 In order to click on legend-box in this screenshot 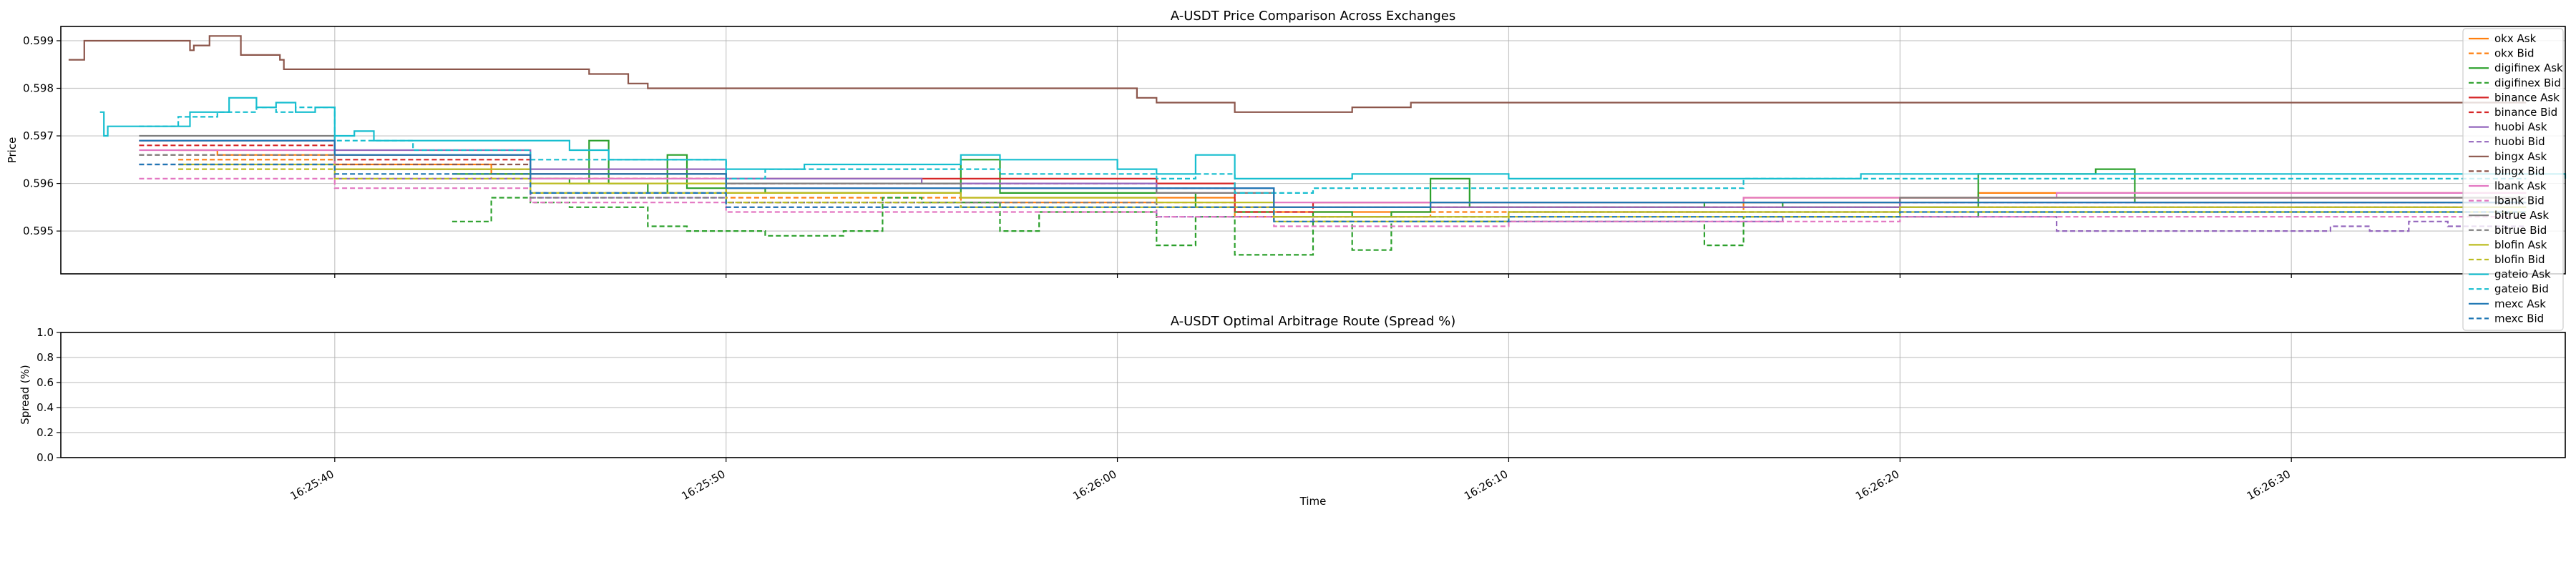, I will do `click(2513, 179)`.